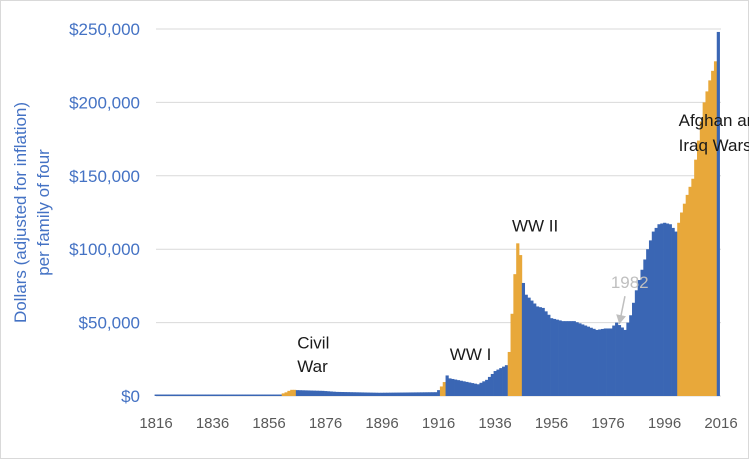  Describe the element at coordinates (607, 423) in the screenshot. I see `x-tick-label: 1976` at that location.